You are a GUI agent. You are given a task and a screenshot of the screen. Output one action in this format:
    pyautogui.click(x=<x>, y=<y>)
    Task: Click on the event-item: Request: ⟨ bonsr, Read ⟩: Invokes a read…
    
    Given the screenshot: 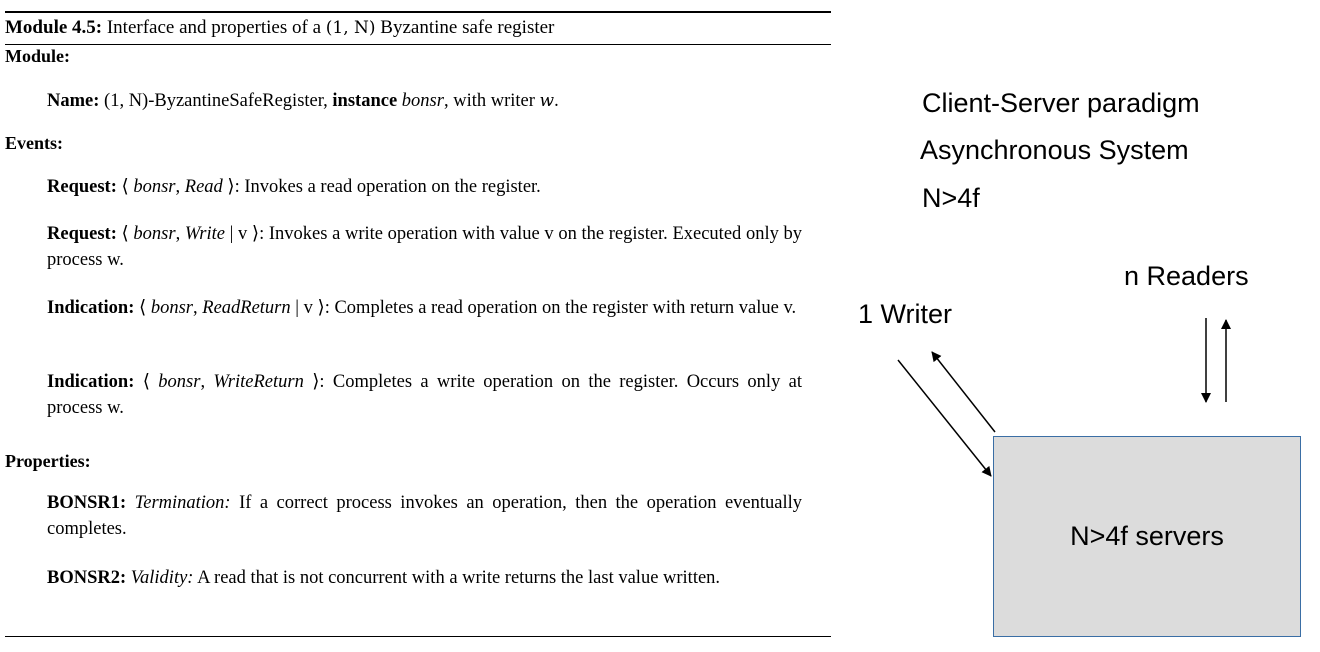 What is the action you would take?
    pyautogui.click(x=424, y=187)
    